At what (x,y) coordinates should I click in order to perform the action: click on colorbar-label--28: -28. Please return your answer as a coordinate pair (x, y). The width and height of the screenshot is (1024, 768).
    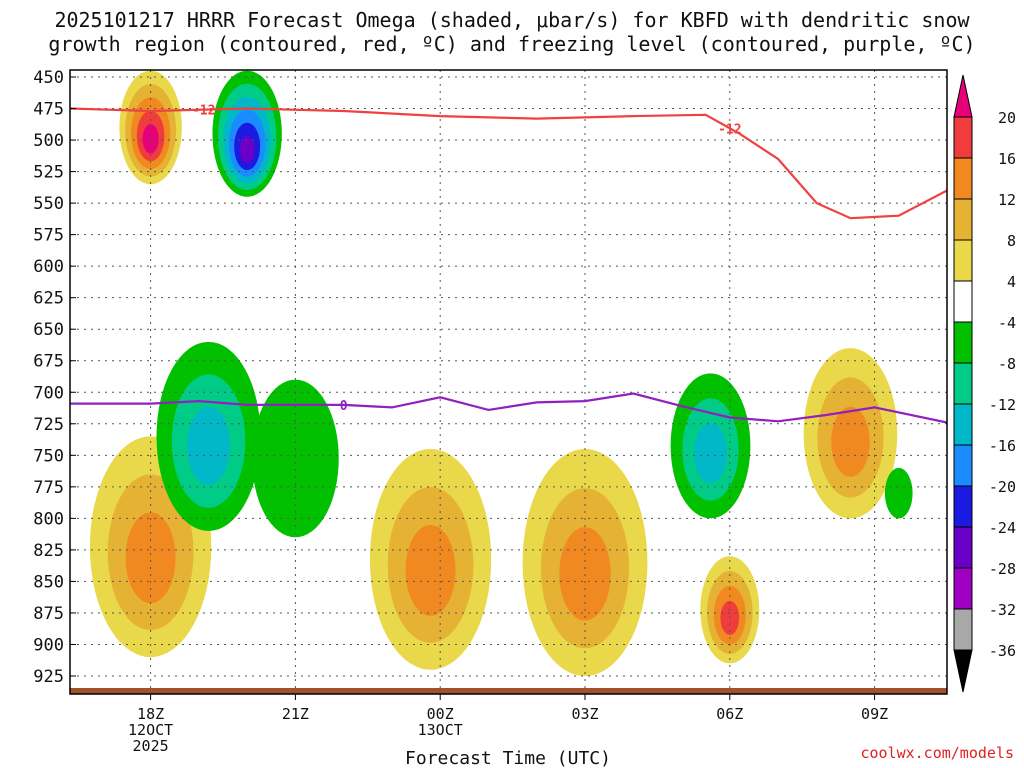
    Looking at the image, I should click on (1002, 569).